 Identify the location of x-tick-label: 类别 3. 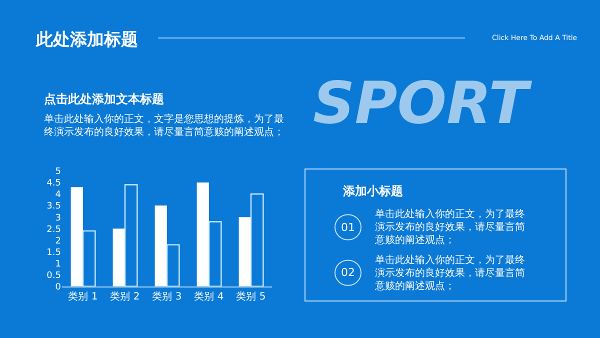
(167, 296).